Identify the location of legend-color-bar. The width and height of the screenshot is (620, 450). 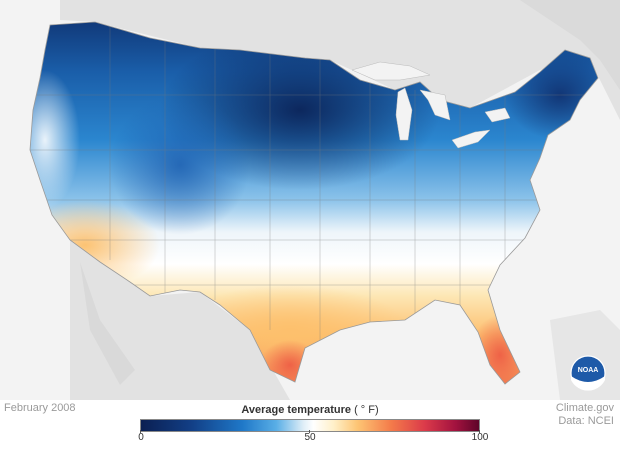
(310, 425).